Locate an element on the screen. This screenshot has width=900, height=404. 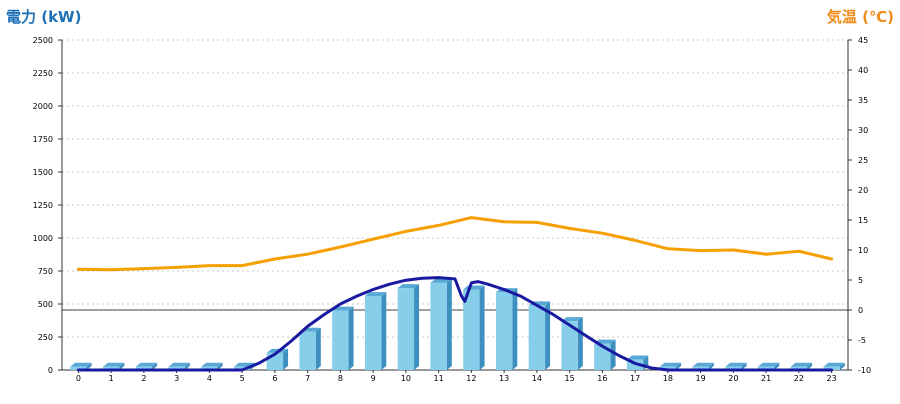
right-axis-title: 気温 (℃) is located at coordinates (860, 17).